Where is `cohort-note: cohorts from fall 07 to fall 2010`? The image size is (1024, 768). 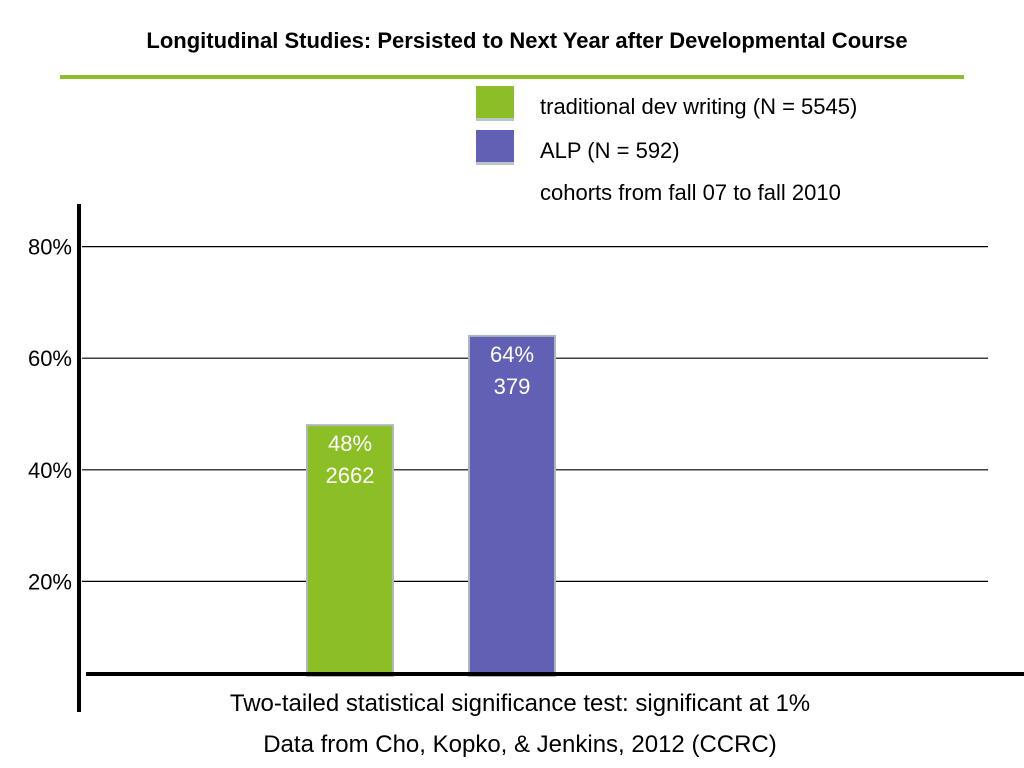
cohort-note: cohorts from fall 07 to fall 2010 is located at coordinates (690, 192).